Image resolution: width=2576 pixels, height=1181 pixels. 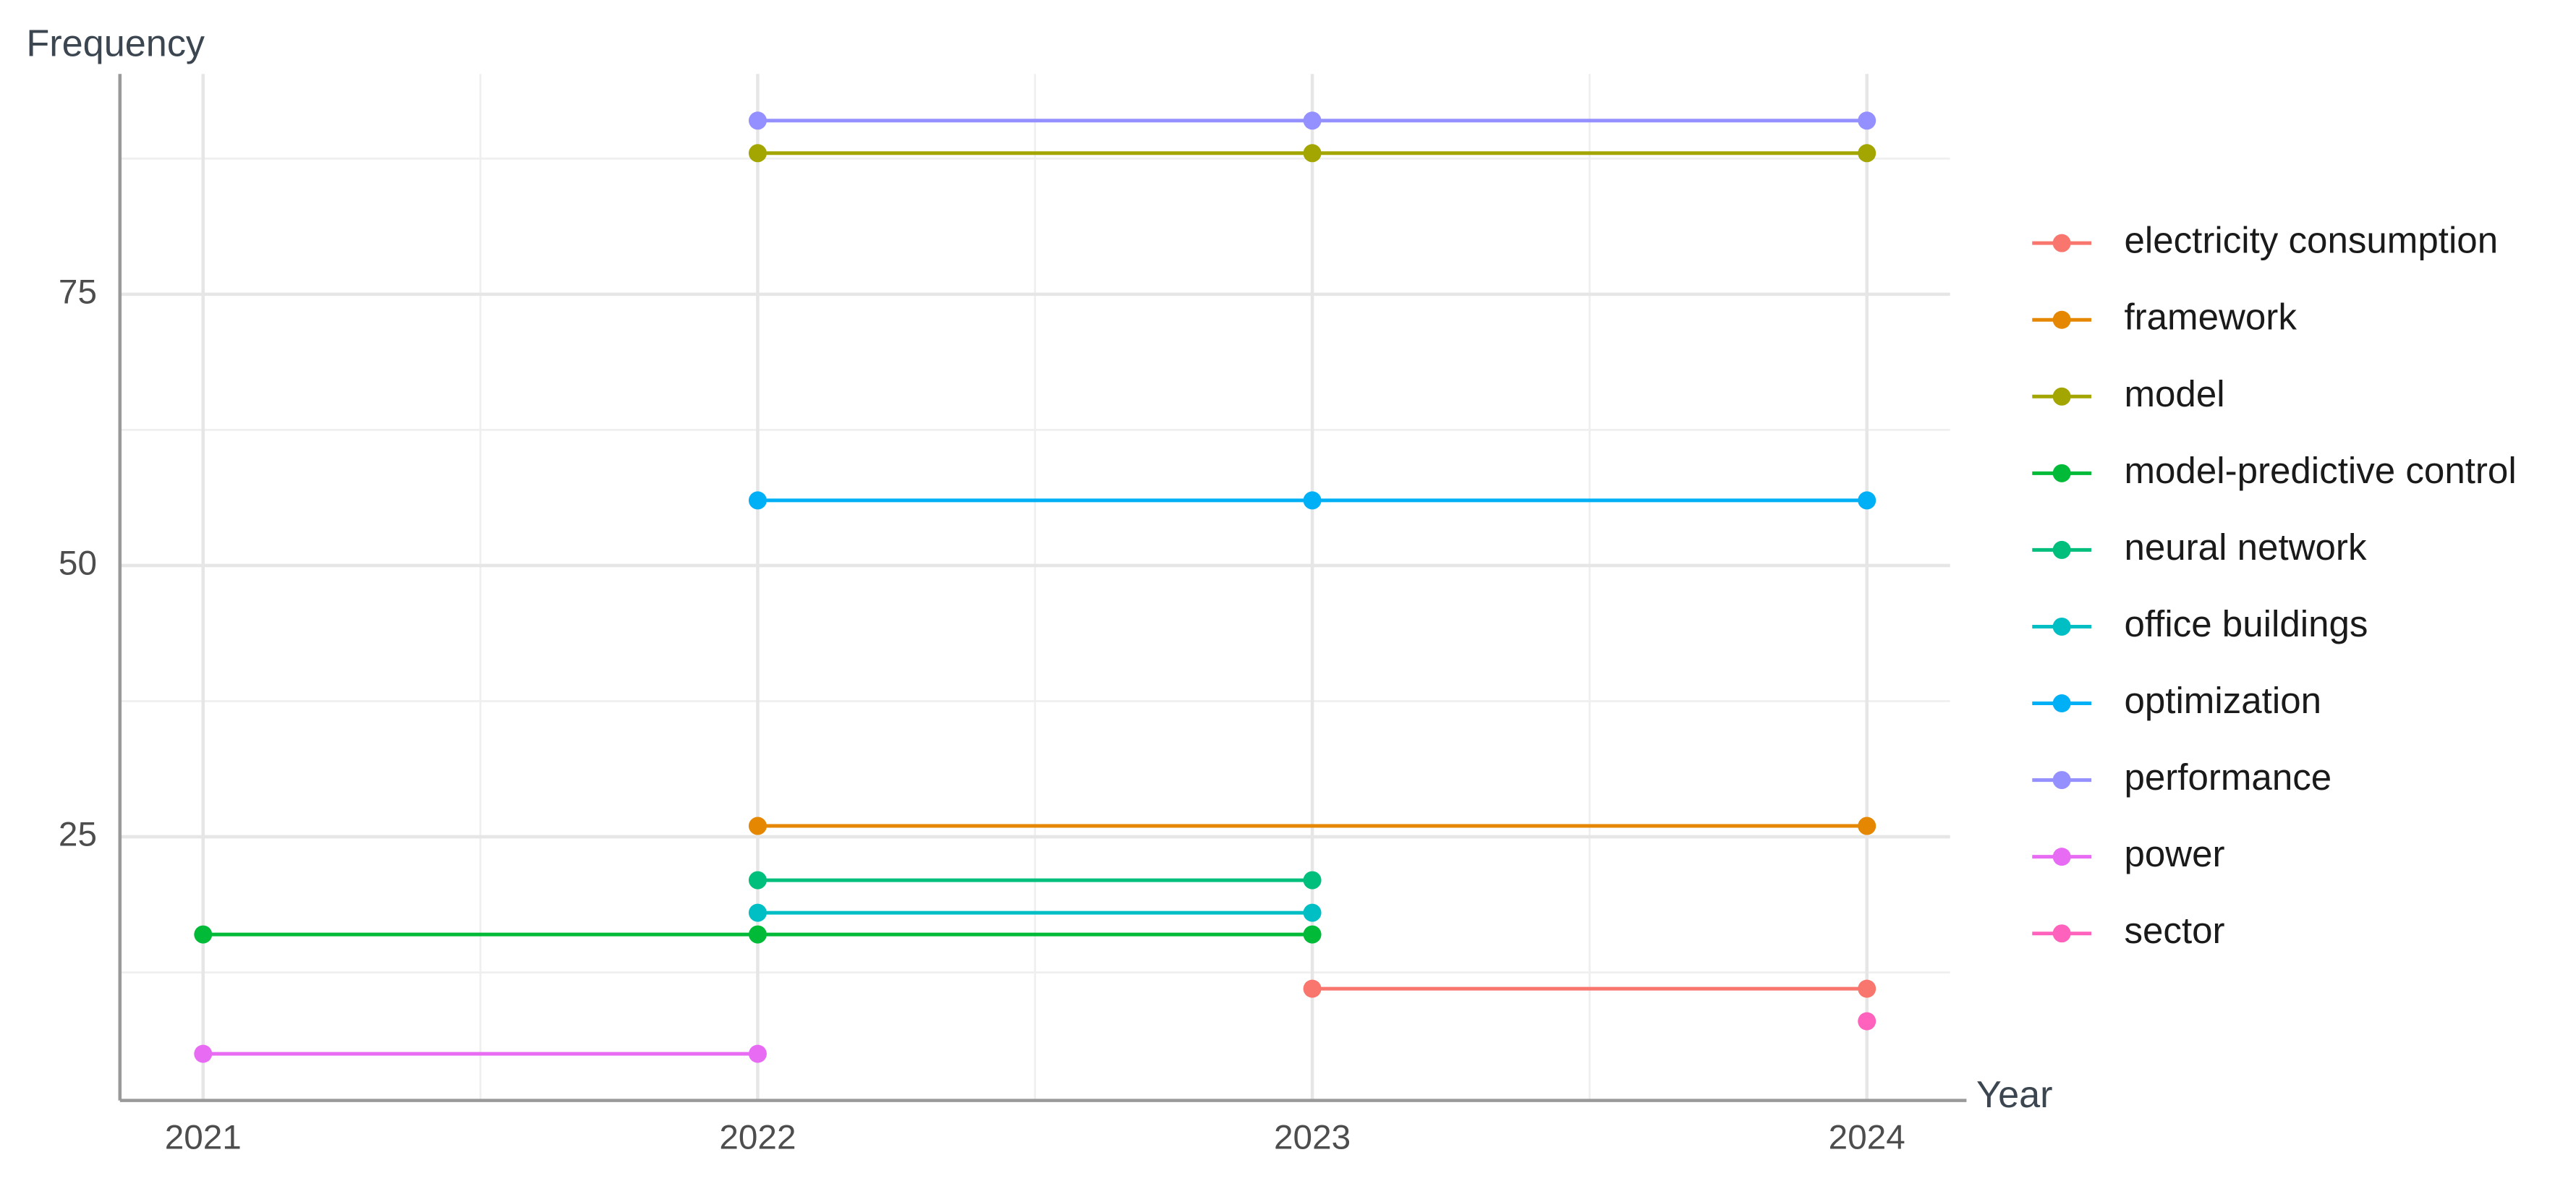 What do you see at coordinates (78, 835) in the screenshot?
I see `y-tick-label: 25` at bounding box center [78, 835].